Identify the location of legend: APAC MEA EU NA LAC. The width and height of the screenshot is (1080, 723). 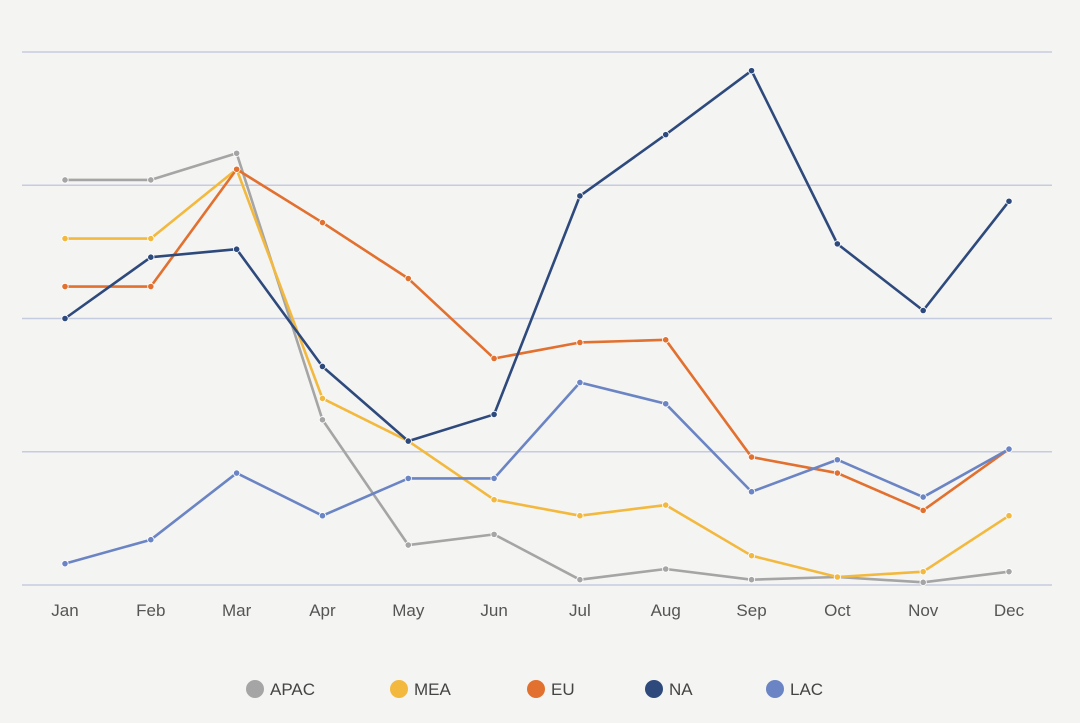
(534, 689).